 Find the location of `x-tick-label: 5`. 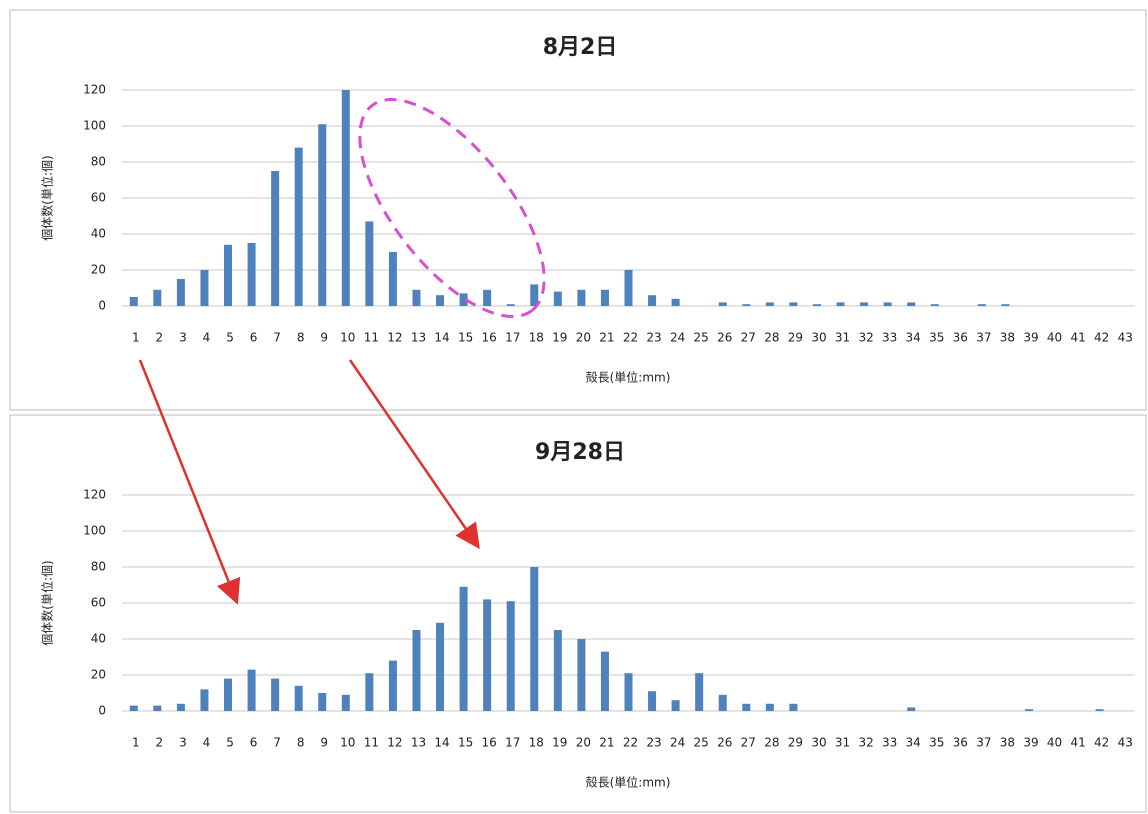

x-tick-label: 5 is located at coordinates (230, 338).